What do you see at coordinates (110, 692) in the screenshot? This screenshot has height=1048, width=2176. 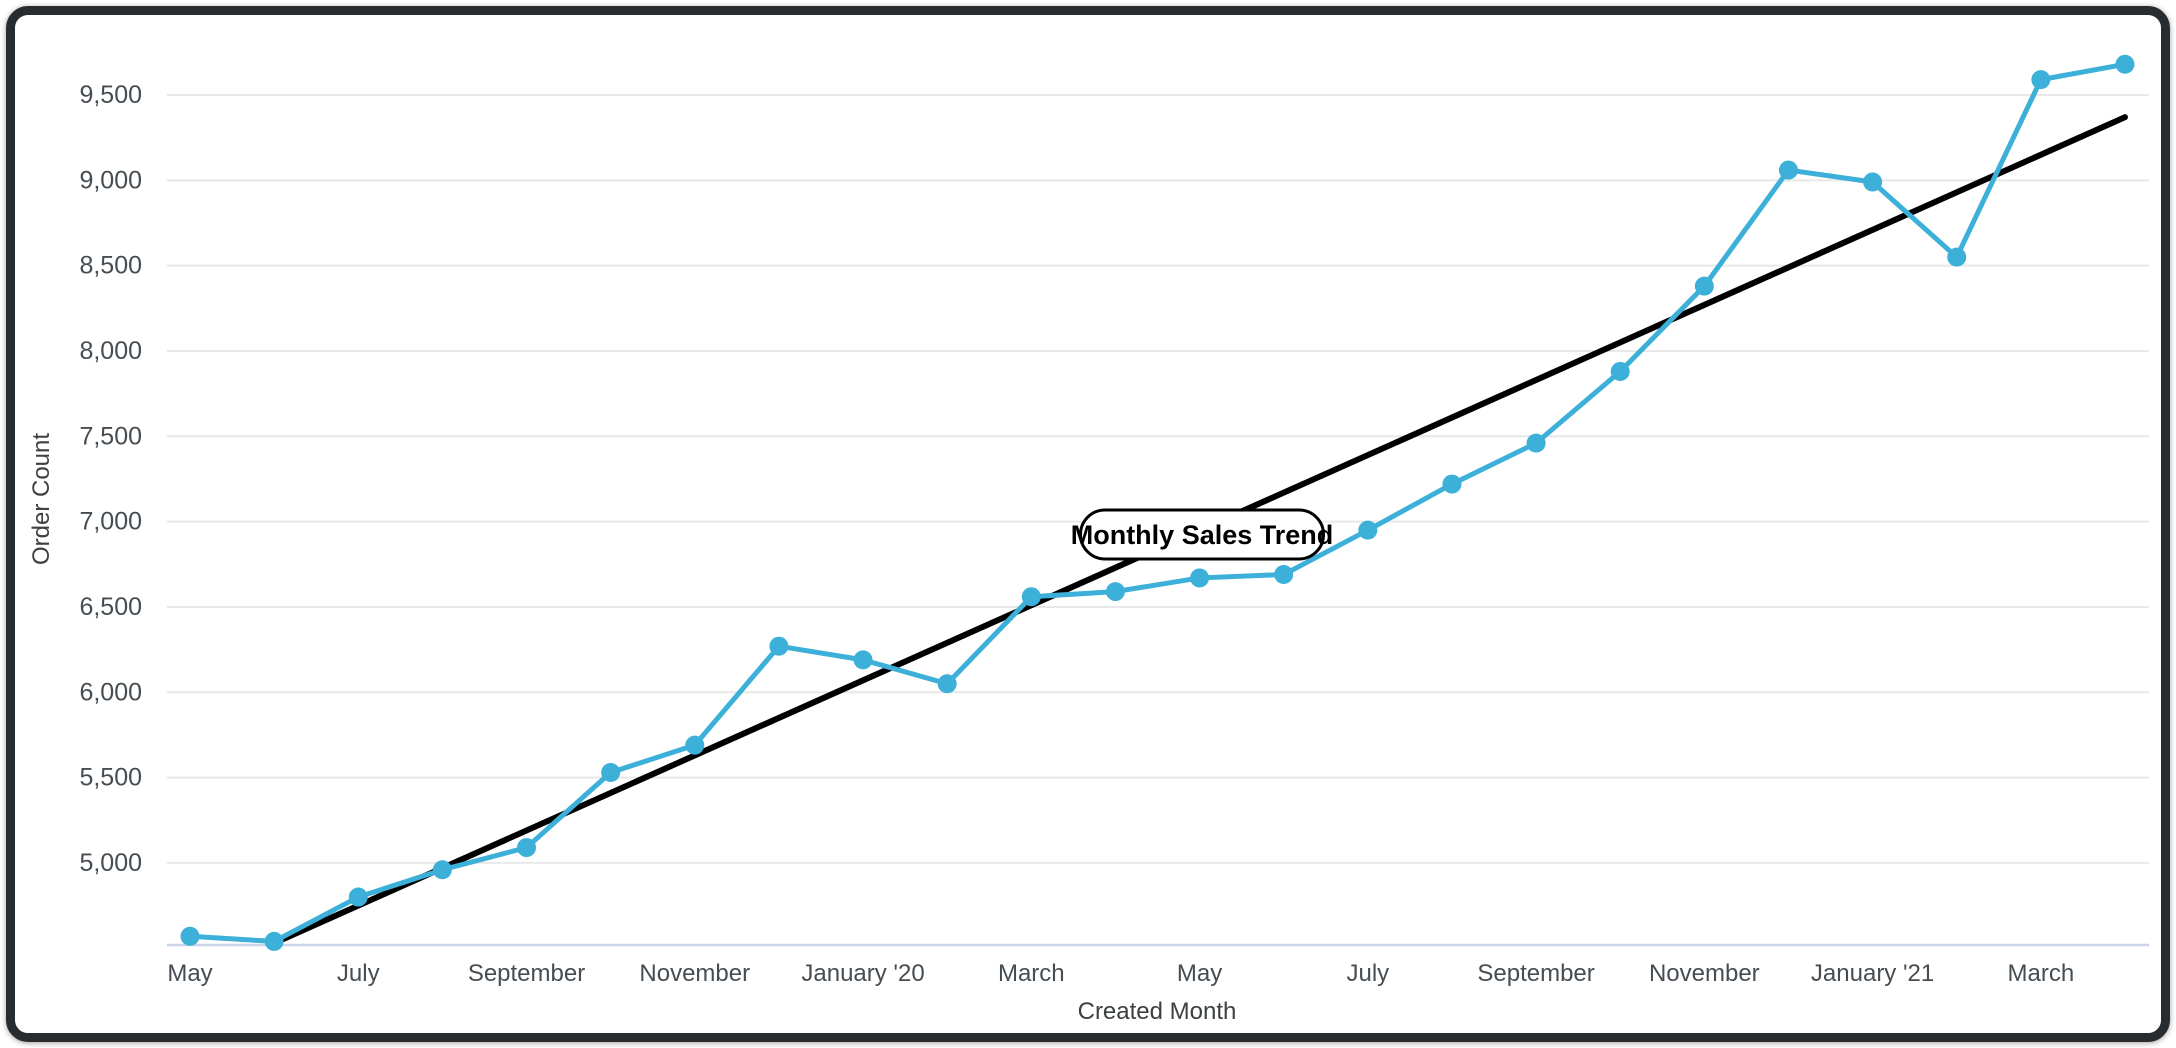 I see `y-axis-tick-label: 6,000` at bounding box center [110, 692].